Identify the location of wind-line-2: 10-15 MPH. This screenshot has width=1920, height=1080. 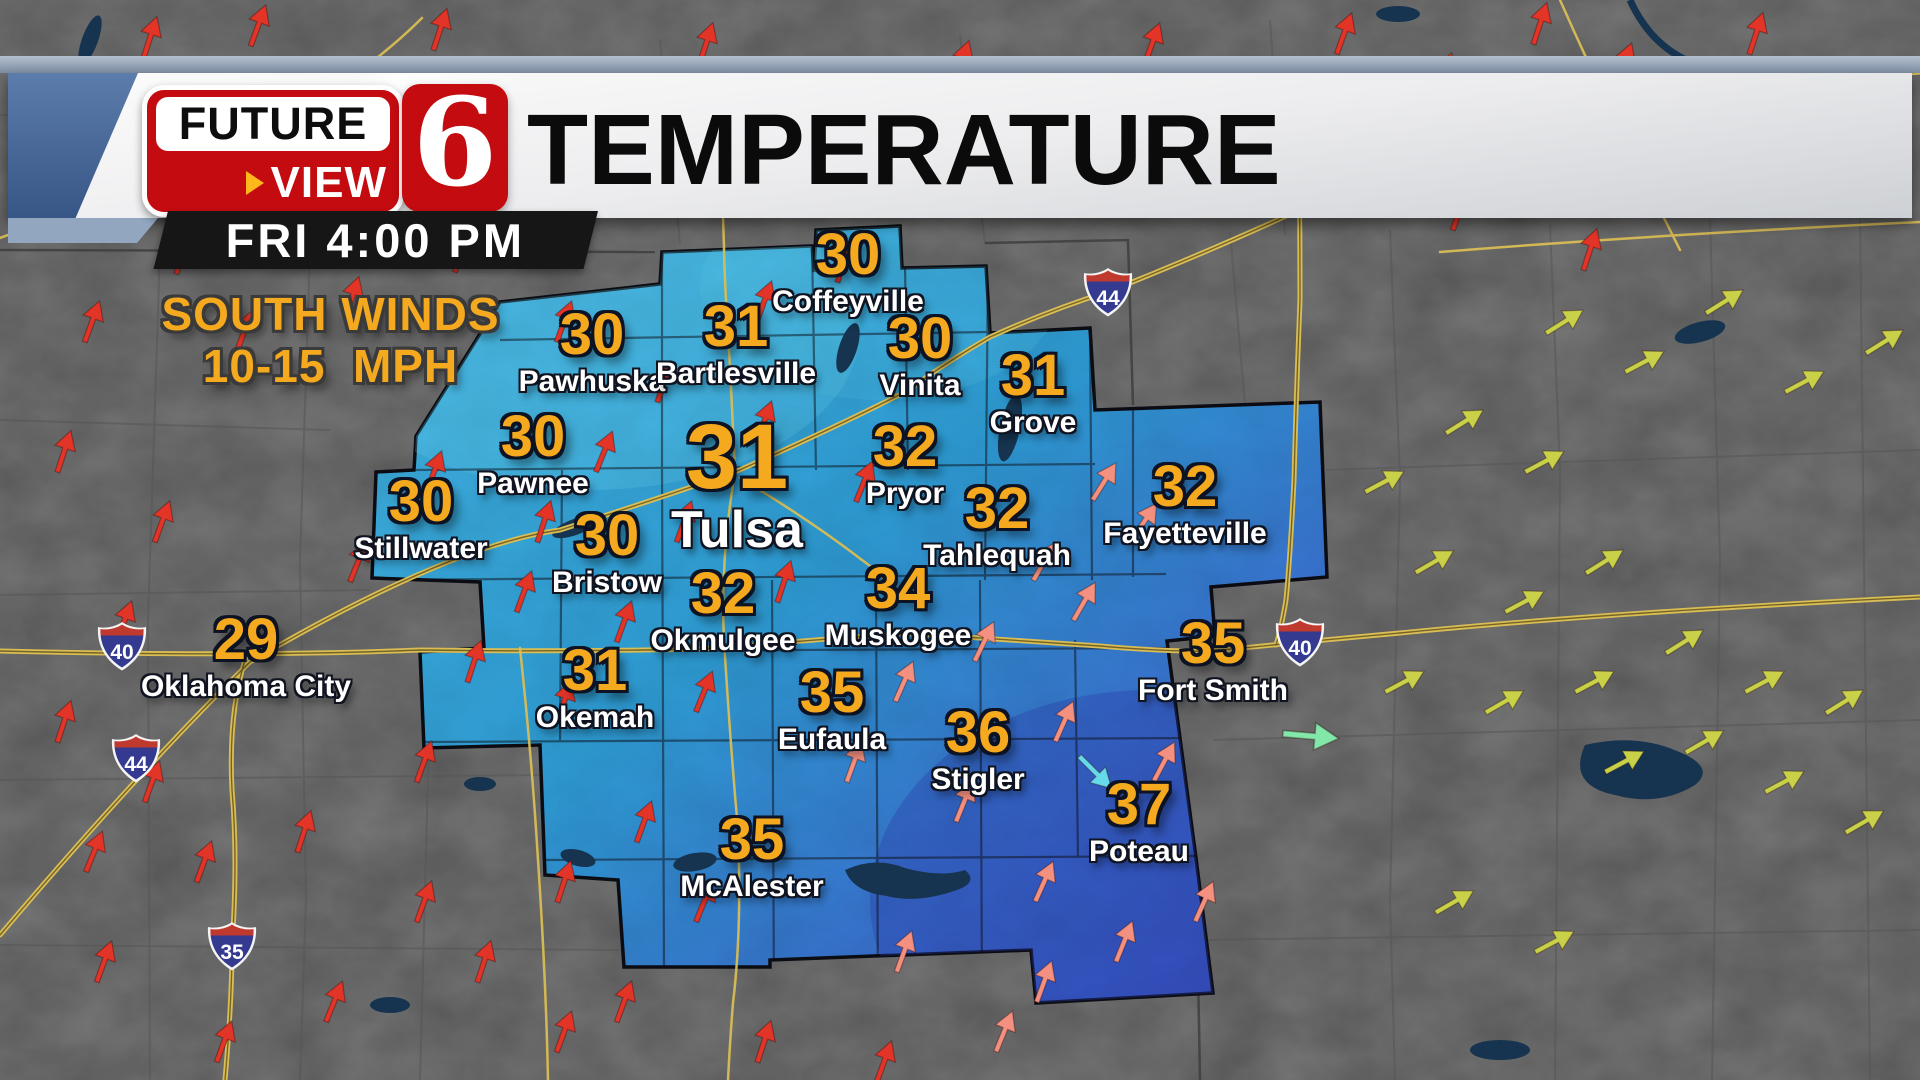
(330, 366).